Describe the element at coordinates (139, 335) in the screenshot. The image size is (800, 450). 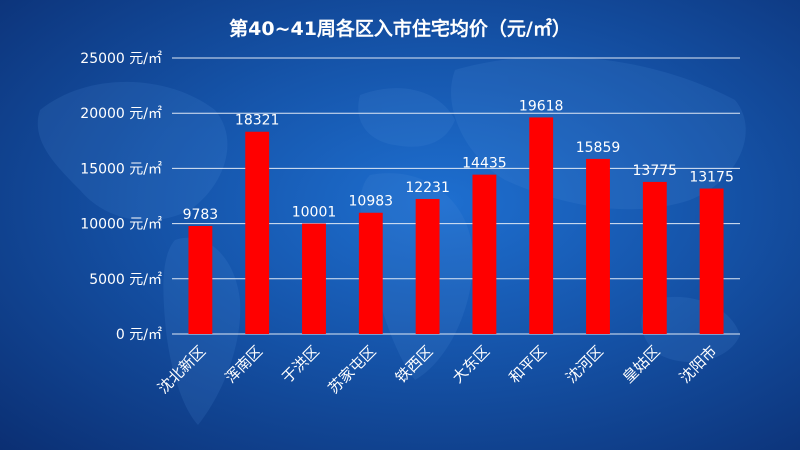
I see `y-tick-label: 0 元/㎡` at that location.